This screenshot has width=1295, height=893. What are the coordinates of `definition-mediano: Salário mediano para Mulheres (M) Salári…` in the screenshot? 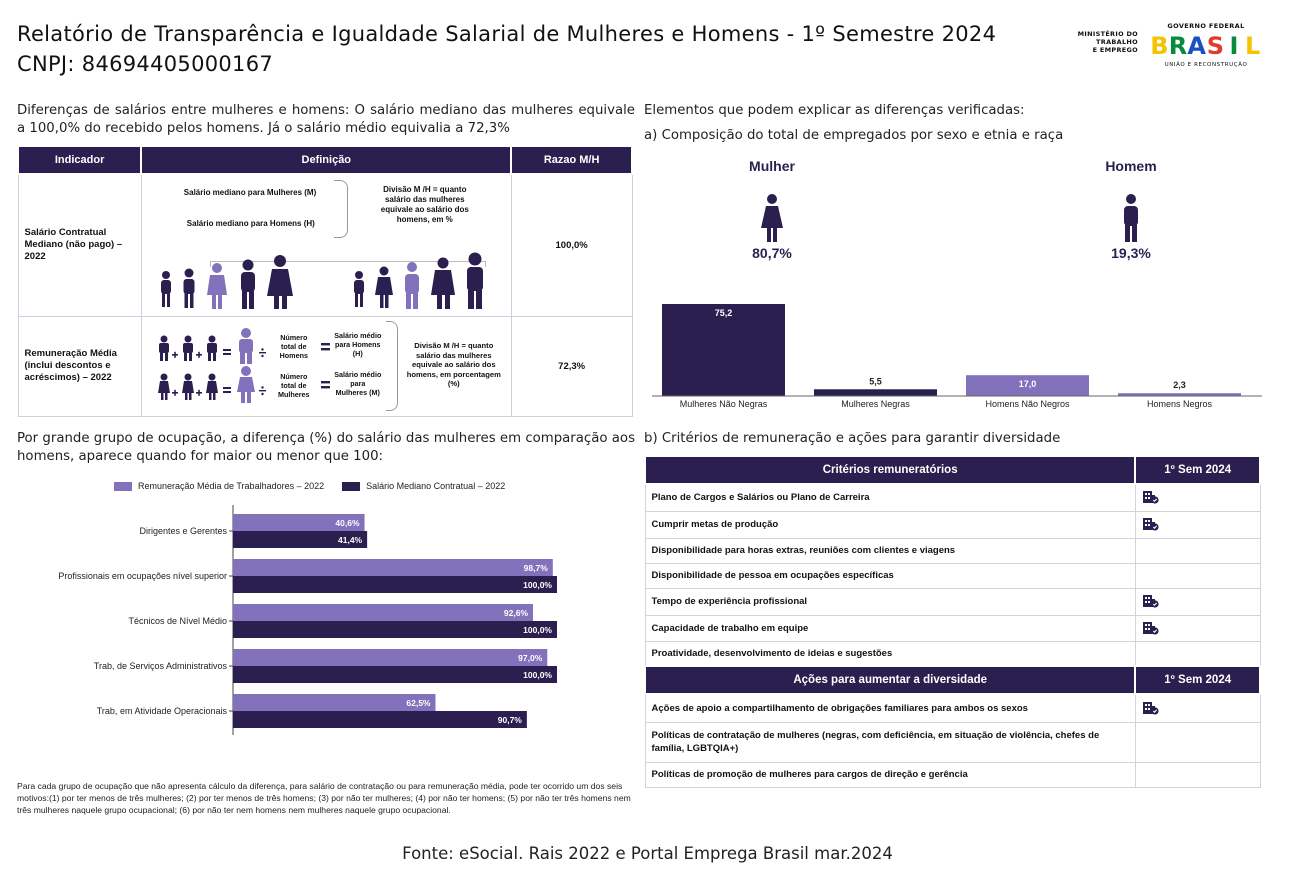 It's located at (326, 245).